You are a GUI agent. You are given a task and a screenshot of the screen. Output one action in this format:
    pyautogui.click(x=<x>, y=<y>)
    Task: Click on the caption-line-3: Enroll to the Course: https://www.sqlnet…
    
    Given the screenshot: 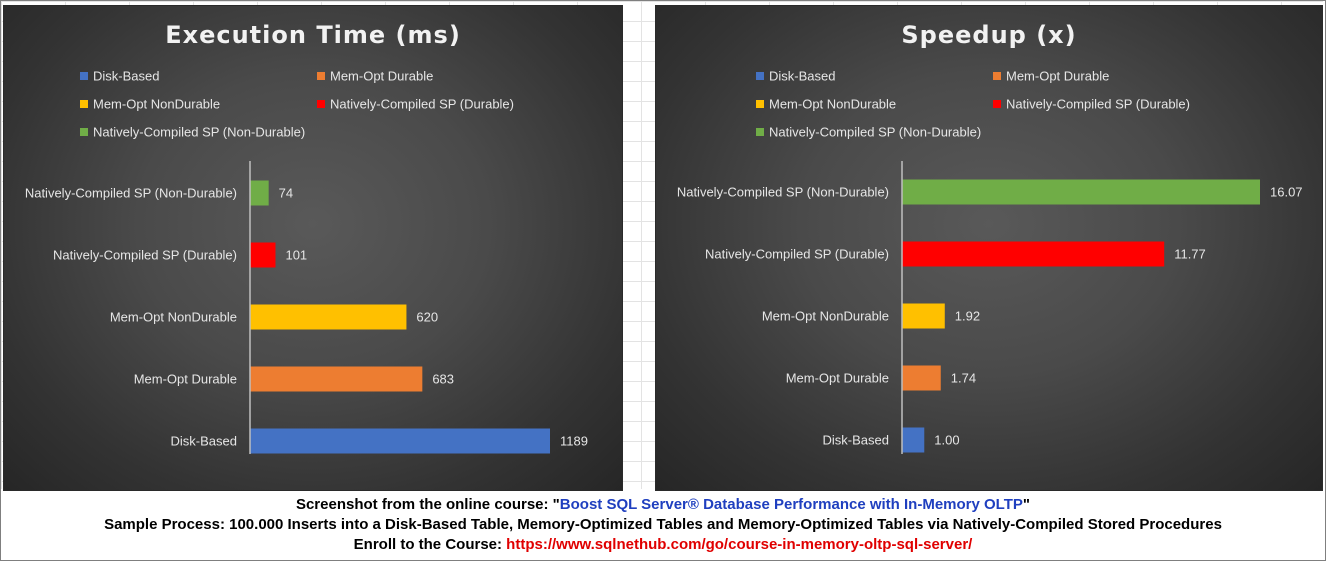 What is the action you would take?
    pyautogui.click(x=663, y=545)
    